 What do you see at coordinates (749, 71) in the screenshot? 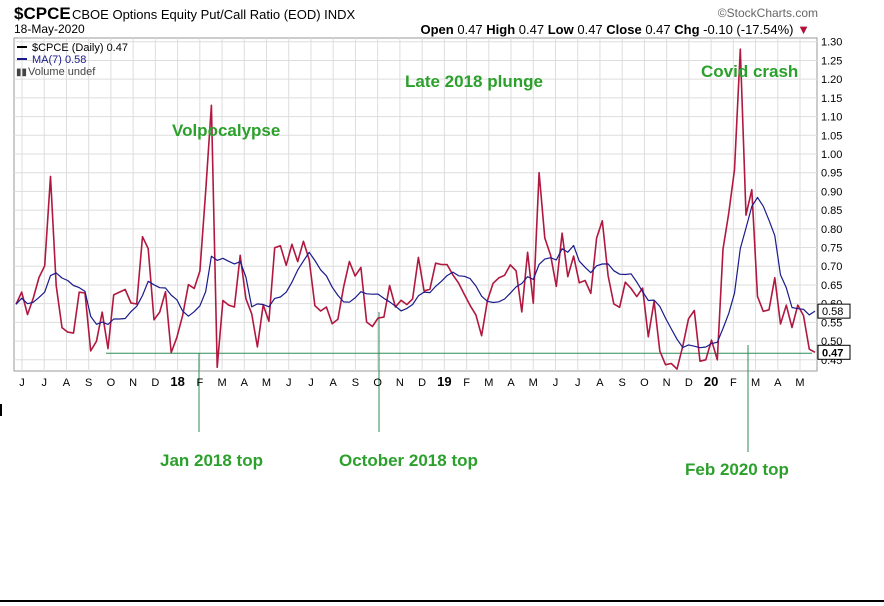
I see `annotation-label: Covid crash` at bounding box center [749, 71].